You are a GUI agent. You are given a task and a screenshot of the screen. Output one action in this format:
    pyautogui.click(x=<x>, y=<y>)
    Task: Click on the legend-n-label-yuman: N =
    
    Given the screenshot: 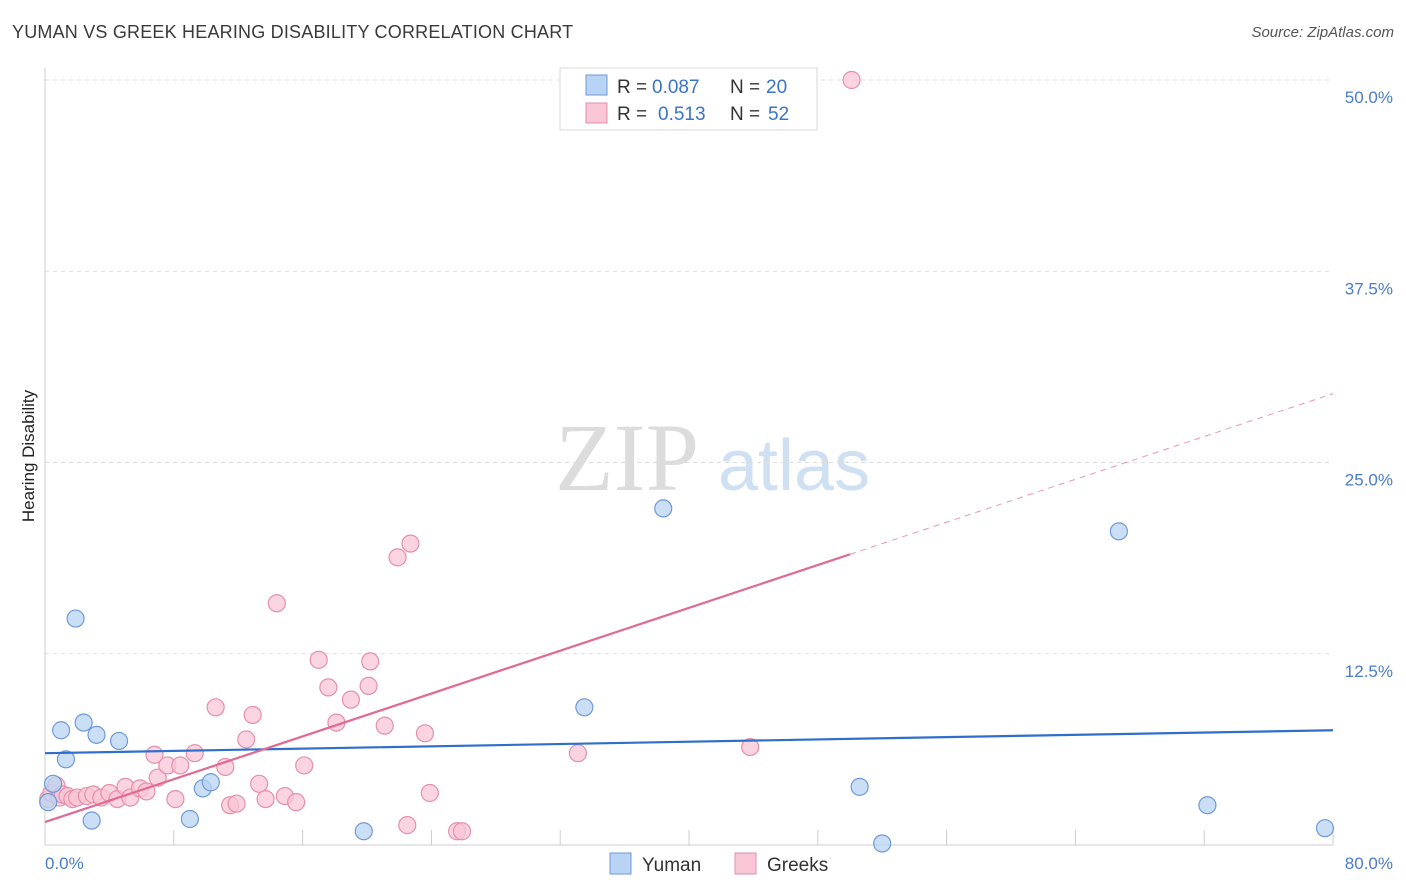 What is the action you would take?
    pyautogui.click(x=745, y=87)
    